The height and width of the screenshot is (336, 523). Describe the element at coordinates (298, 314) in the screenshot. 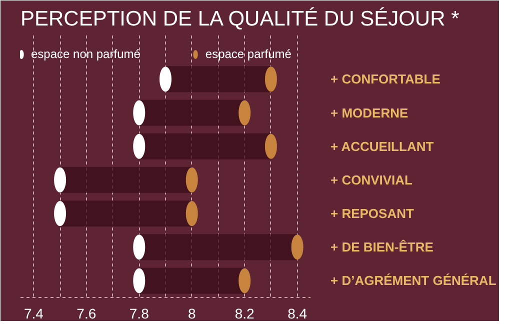

I see `x-tick-label: 8.4` at that location.